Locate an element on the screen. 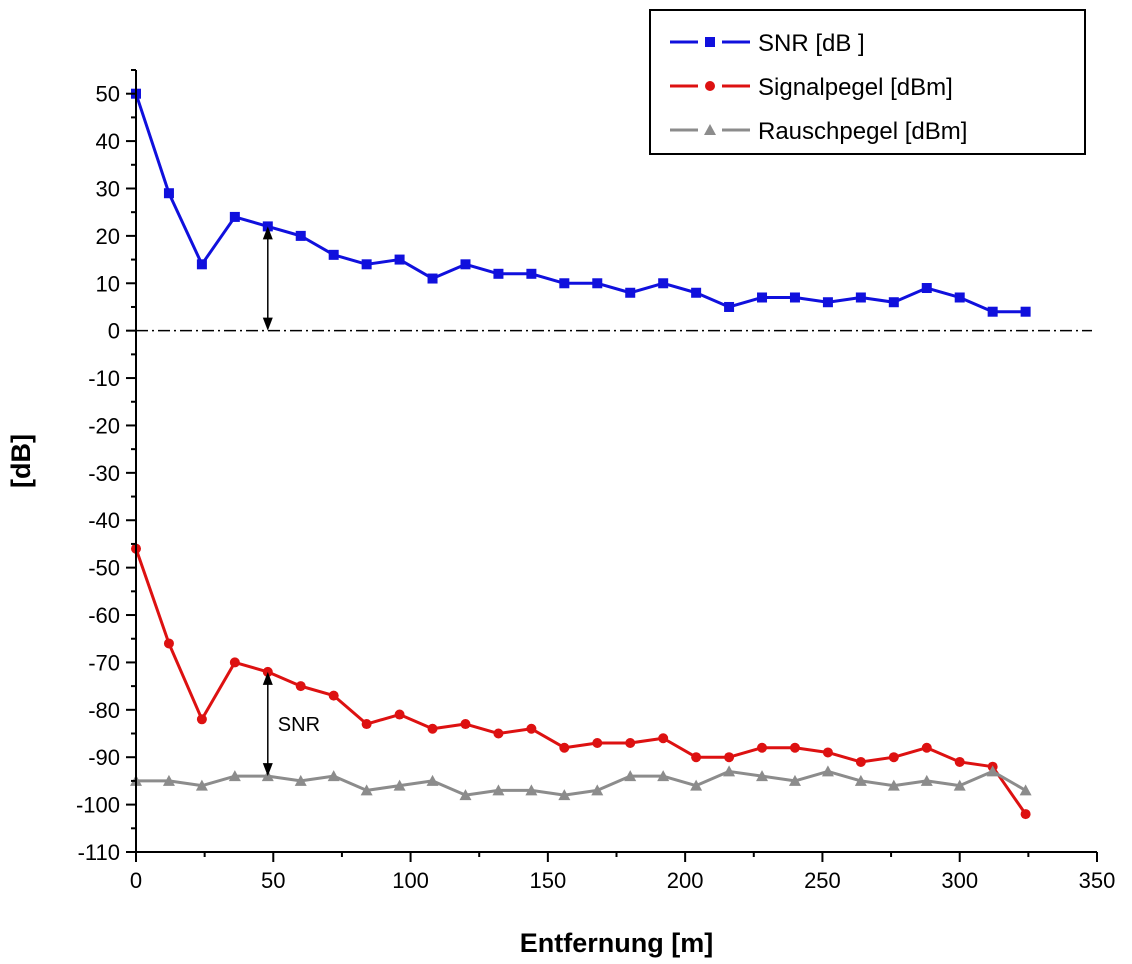  legend-label: Signalpegel [dBm] is located at coordinates (855, 87).